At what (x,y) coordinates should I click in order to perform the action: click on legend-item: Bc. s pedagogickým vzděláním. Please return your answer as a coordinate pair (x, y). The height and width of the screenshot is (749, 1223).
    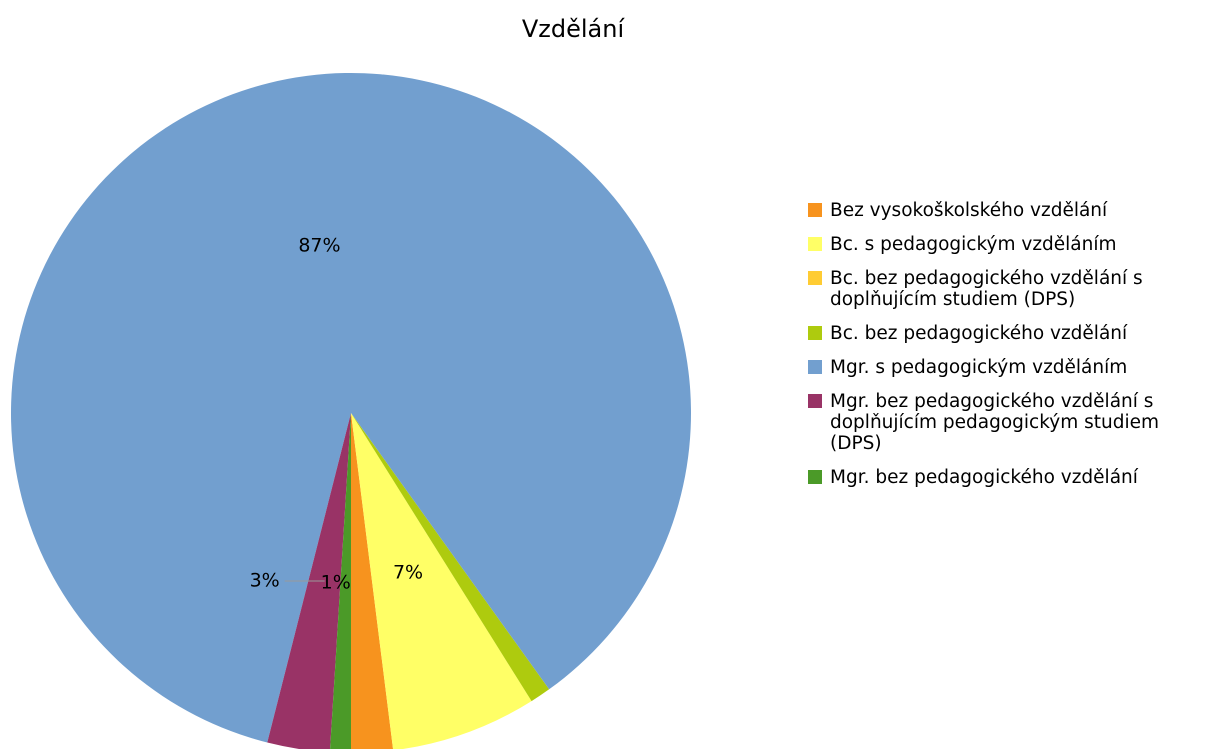
    Looking at the image, I should click on (1011, 244).